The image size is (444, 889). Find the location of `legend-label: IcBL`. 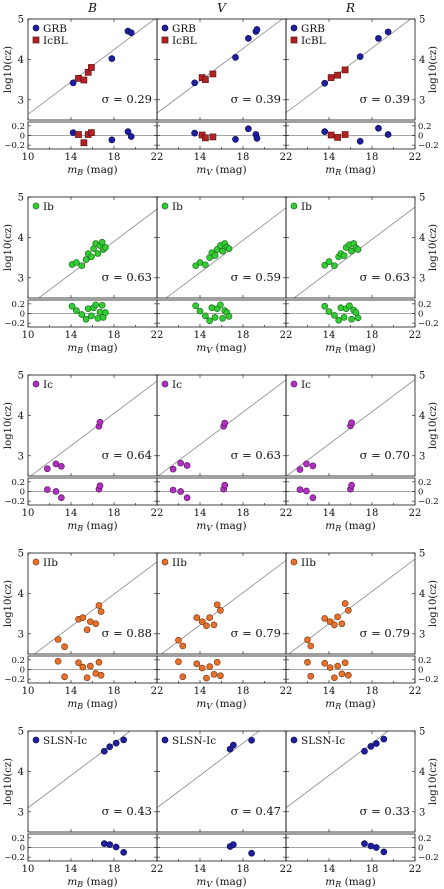

legend-label: IcBL is located at coordinates (184, 41).